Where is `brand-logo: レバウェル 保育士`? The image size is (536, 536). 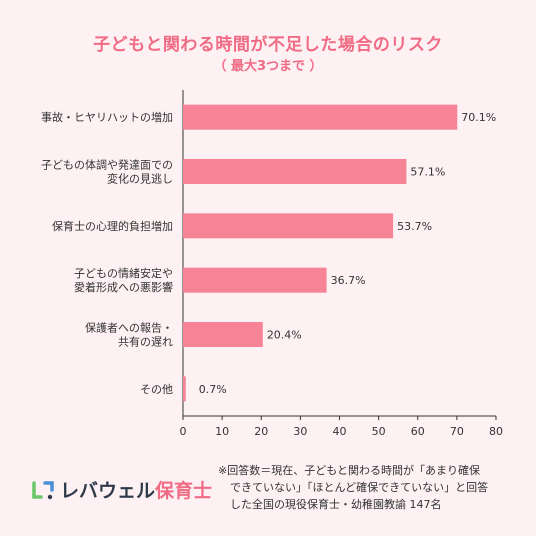 brand-logo: レバウェル 保育士 is located at coordinates (121, 489).